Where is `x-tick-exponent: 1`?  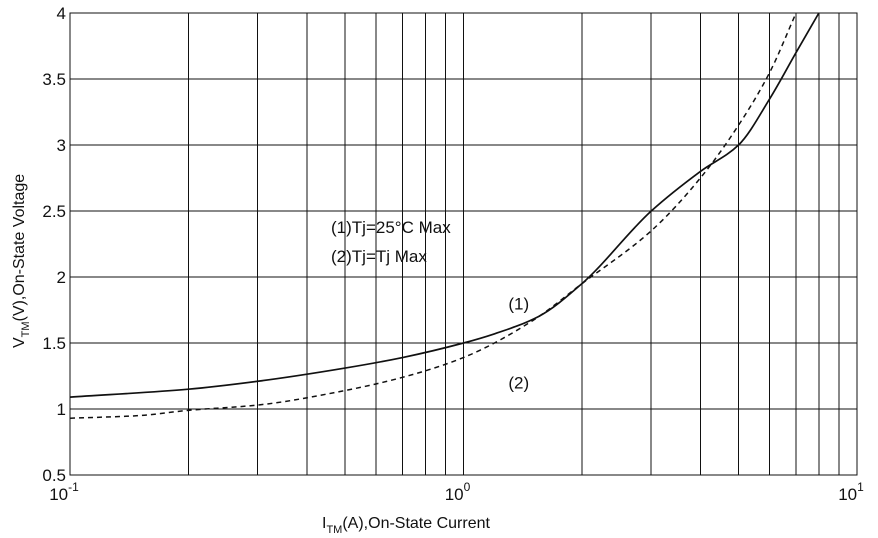
x-tick-exponent: 1 is located at coordinates (860, 487).